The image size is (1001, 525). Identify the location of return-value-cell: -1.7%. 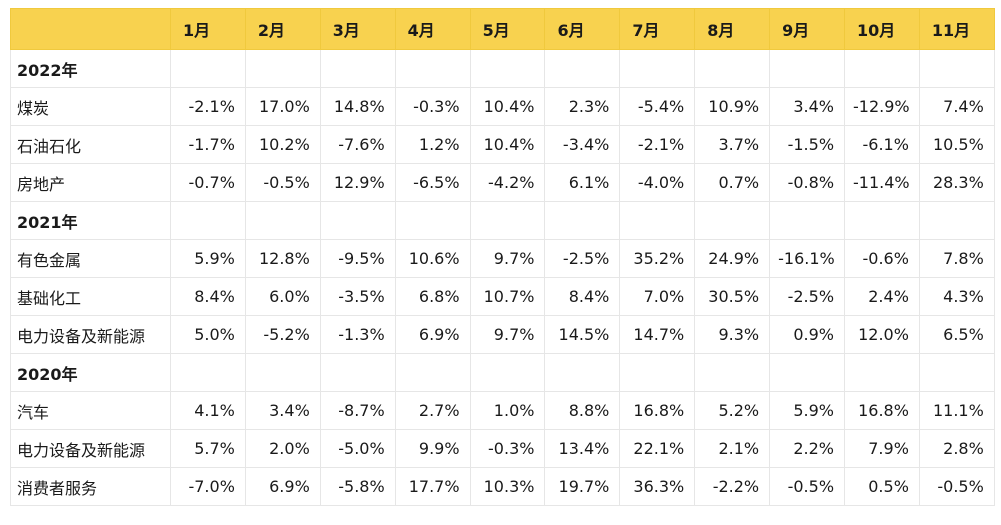
(208, 144).